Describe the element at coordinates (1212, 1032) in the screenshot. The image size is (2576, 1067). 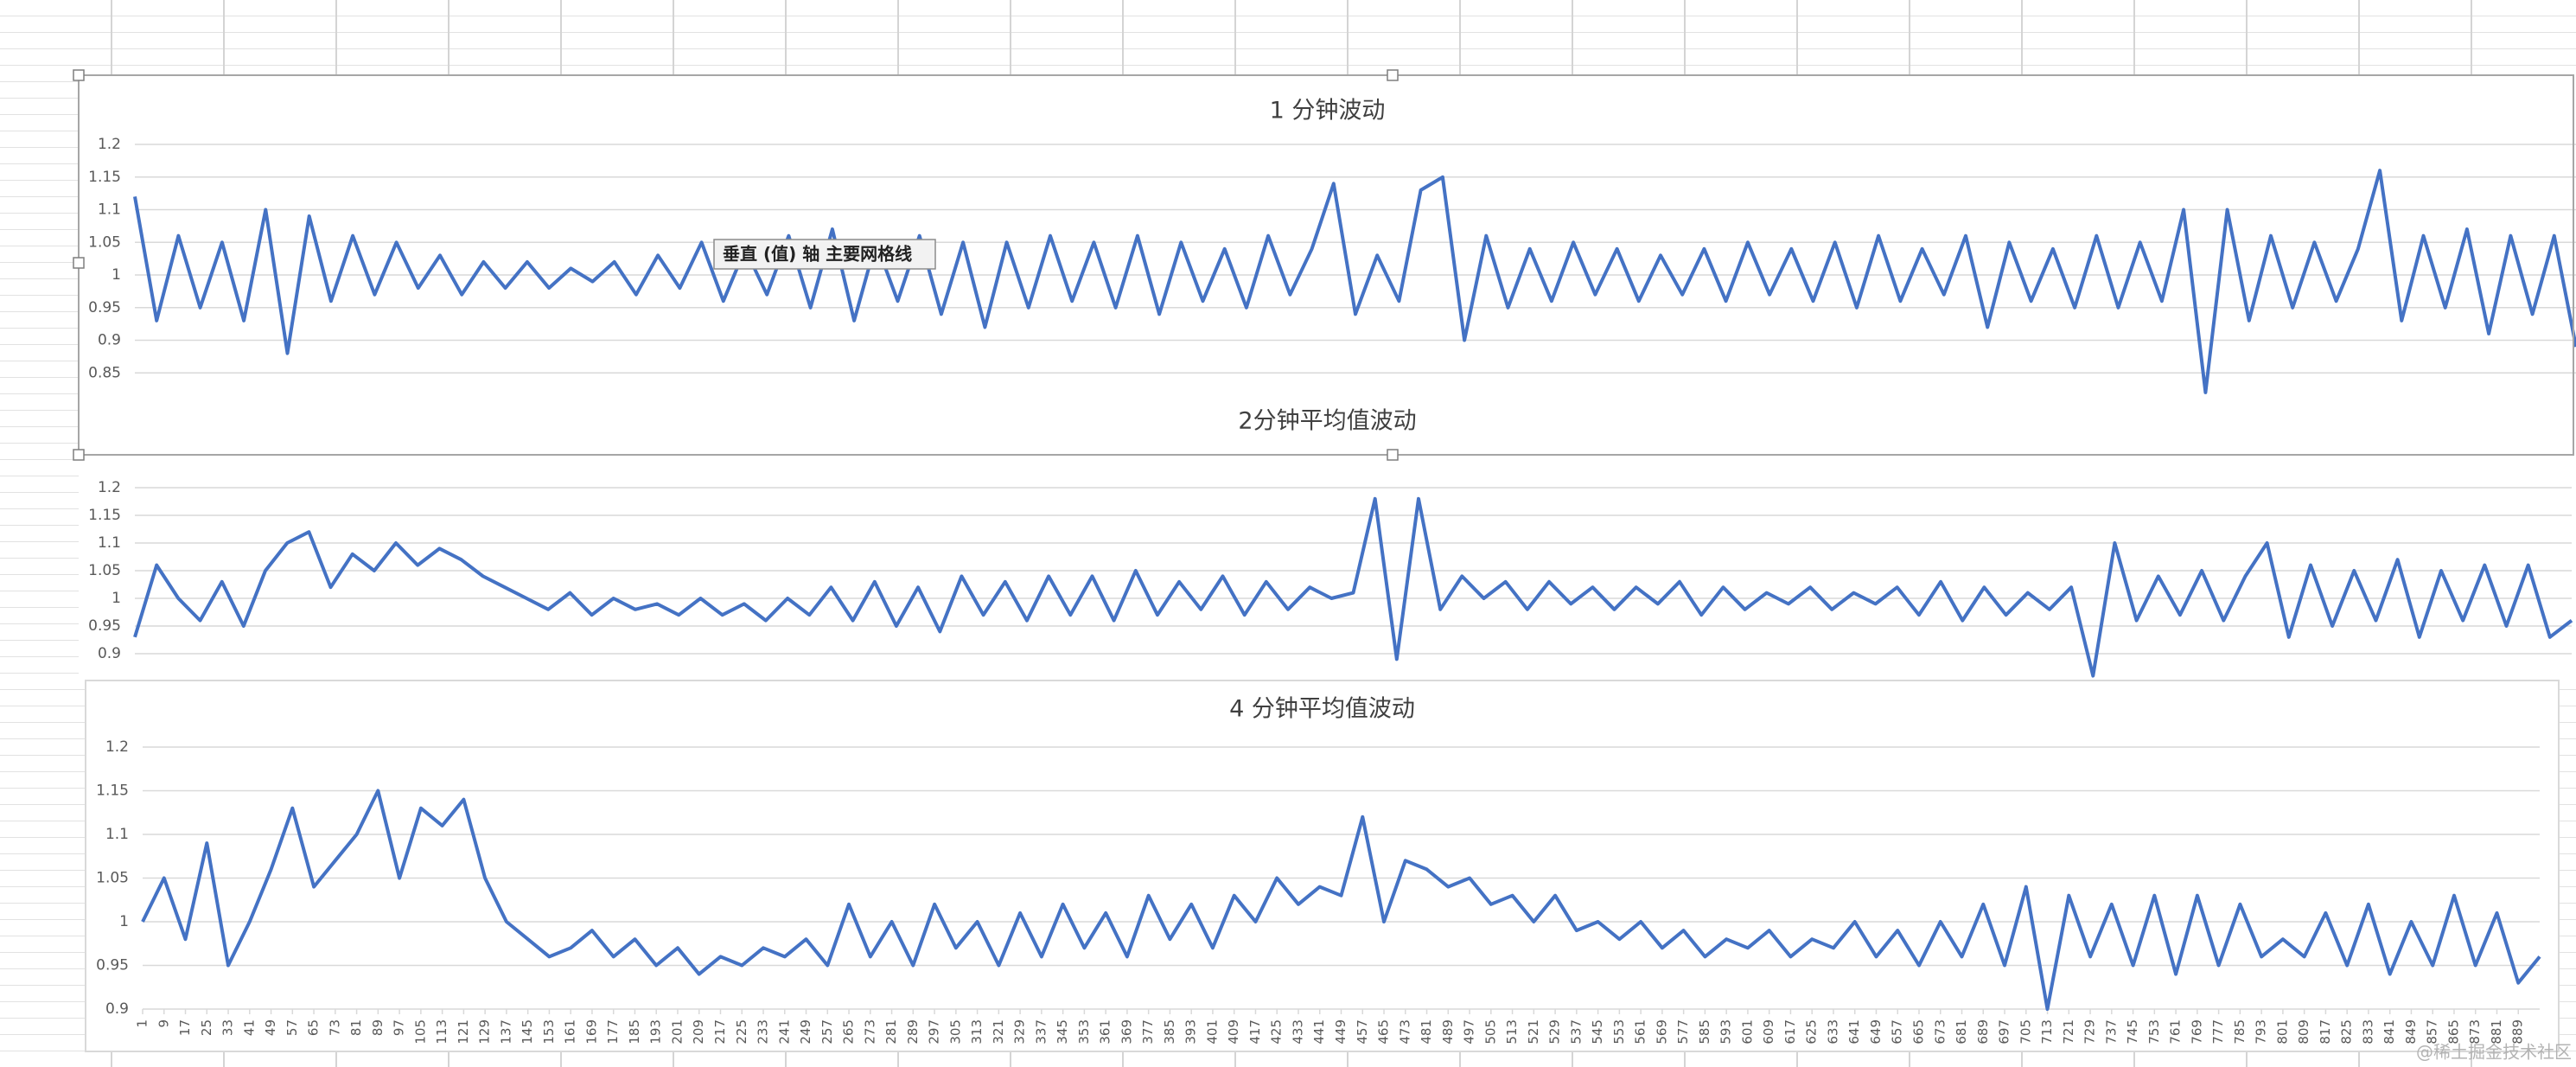
I see `x-tick-label: 401` at that location.